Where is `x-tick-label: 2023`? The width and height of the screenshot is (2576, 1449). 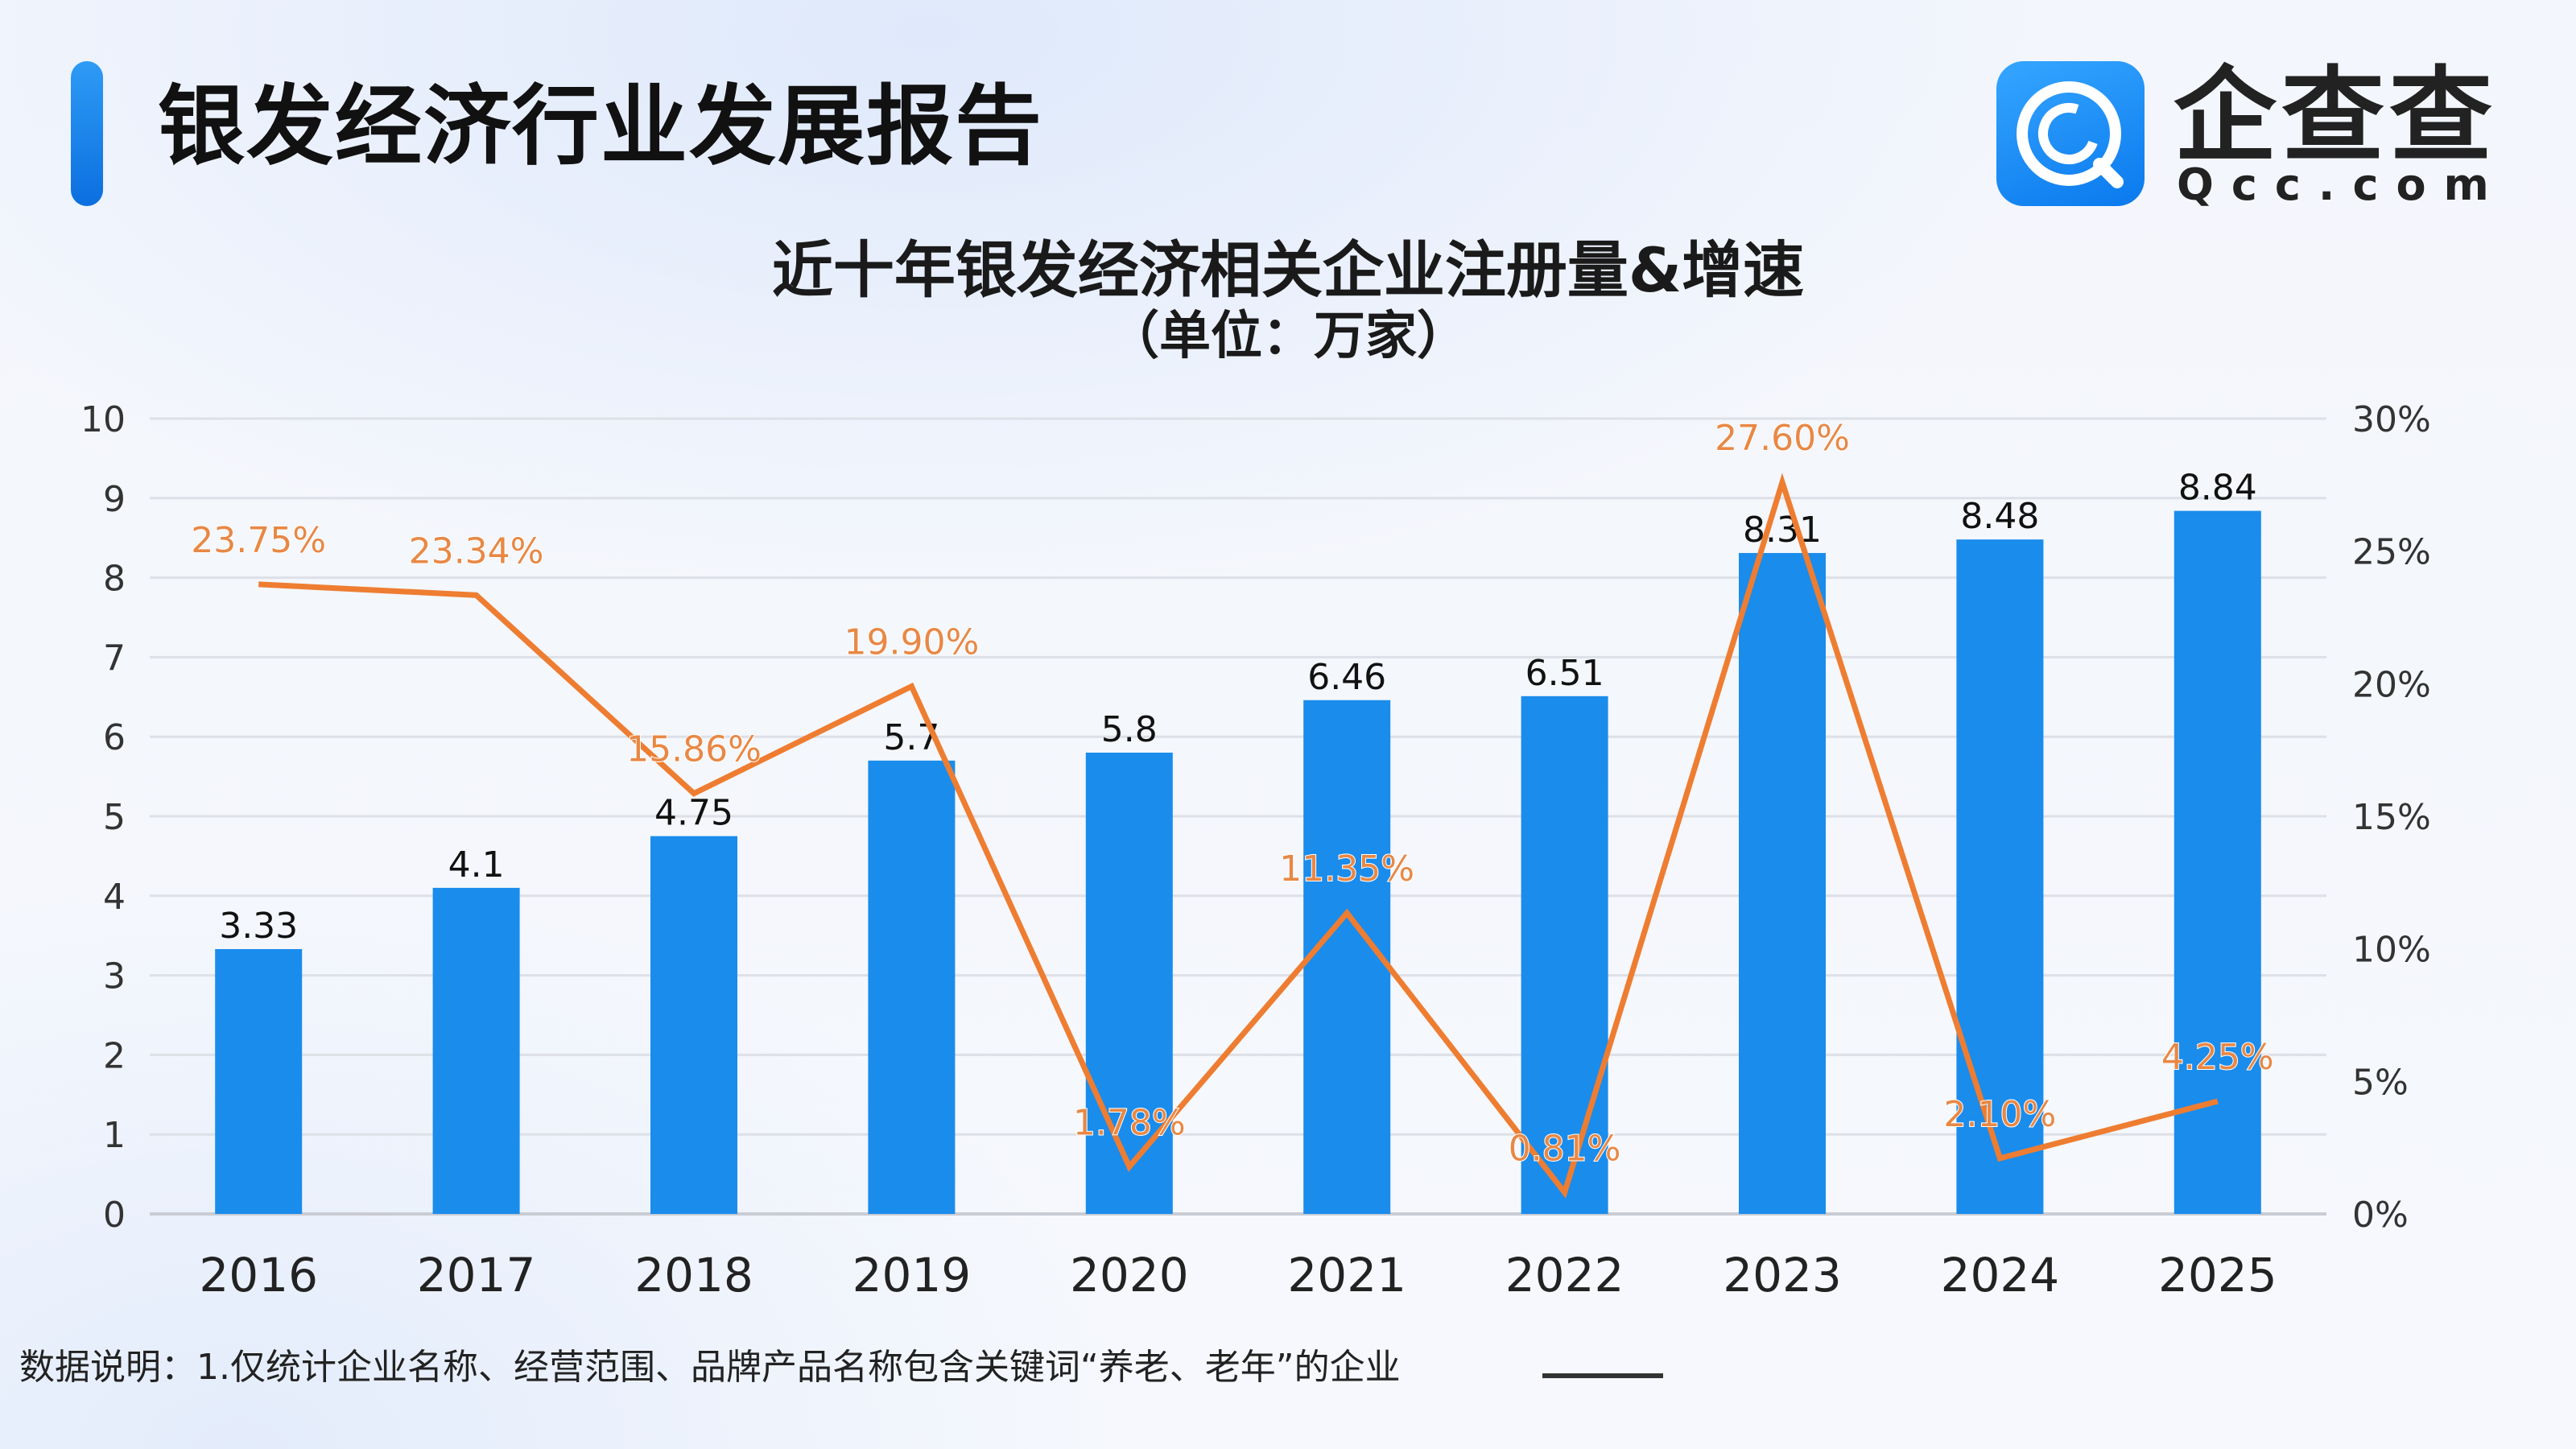
x-tick-label: 2023 is located at coordinates (1782, 1275).